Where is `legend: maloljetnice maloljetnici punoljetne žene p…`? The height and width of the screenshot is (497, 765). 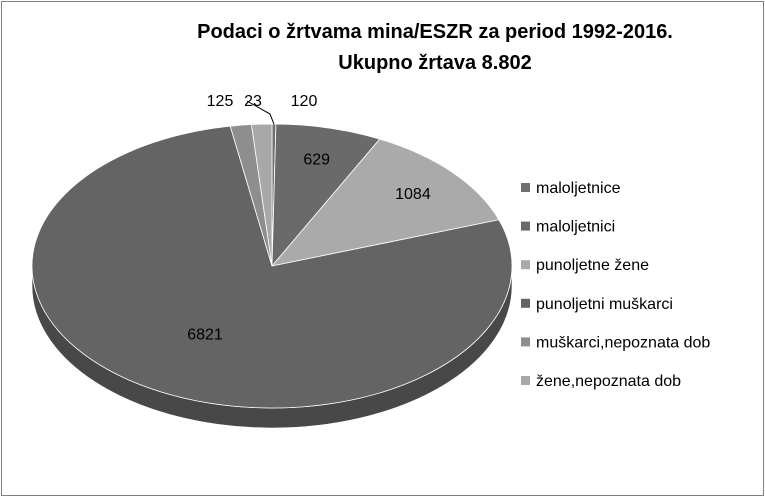
legend: maloljetnice maloljetnici punoljetne žene p… is located at coordinates (615, 285).